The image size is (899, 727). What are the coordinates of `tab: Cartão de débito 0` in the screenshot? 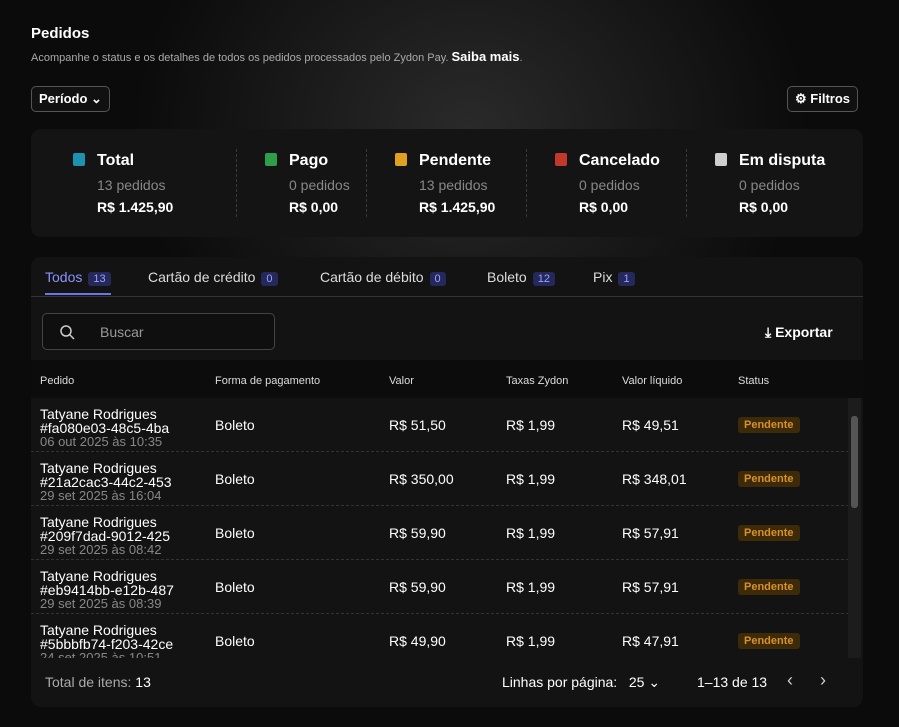 It's located at (383, 277).